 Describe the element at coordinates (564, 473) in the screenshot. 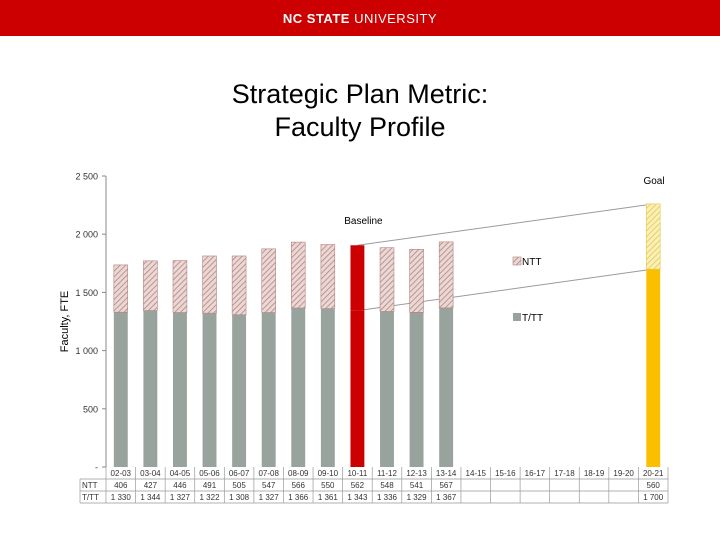

I see `x-tick-label: 17-18` at that location.